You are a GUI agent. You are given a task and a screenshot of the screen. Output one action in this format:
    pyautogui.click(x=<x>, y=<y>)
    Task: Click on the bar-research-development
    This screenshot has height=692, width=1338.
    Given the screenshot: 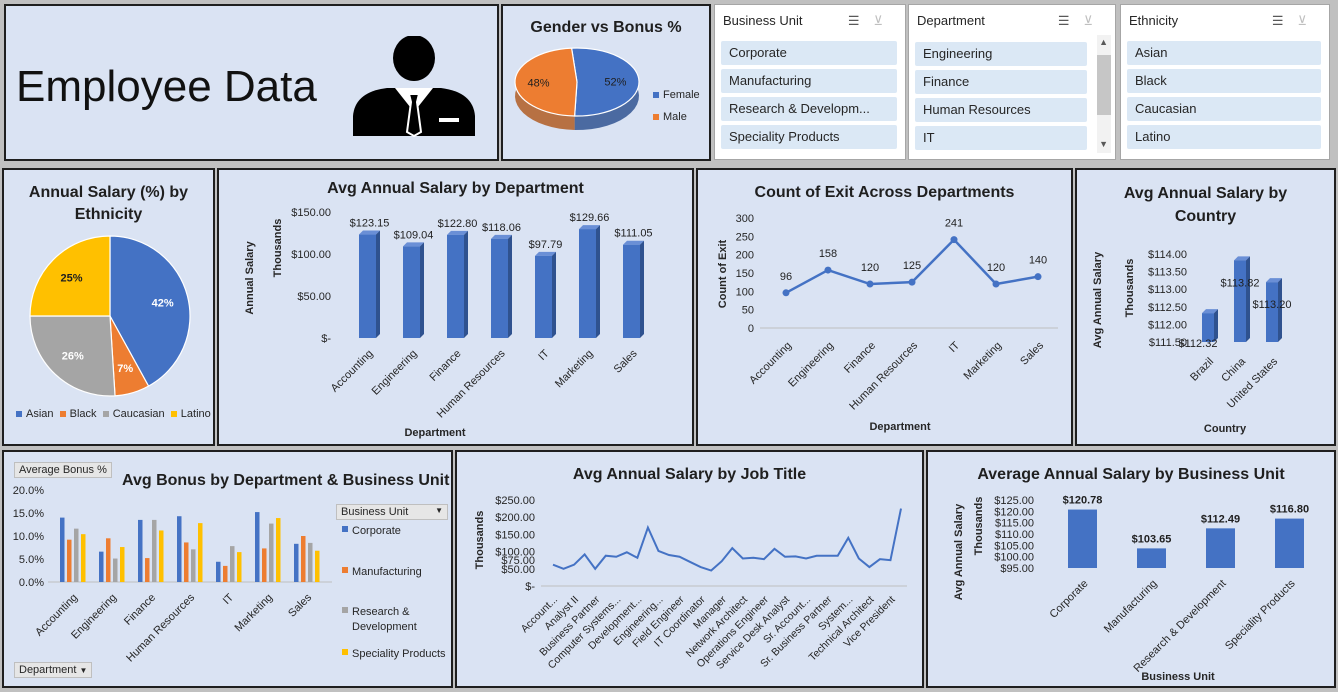 What is the action you would take?
    pyautogui.click(x=1220, y=548)
    